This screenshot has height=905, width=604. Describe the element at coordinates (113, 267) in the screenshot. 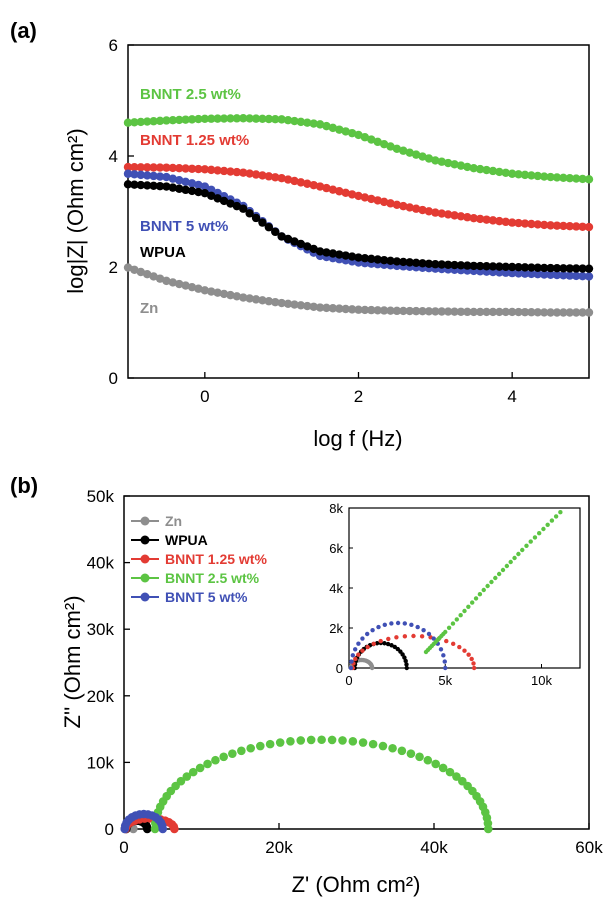

I see `y-tick-label-a: 2` at that location.